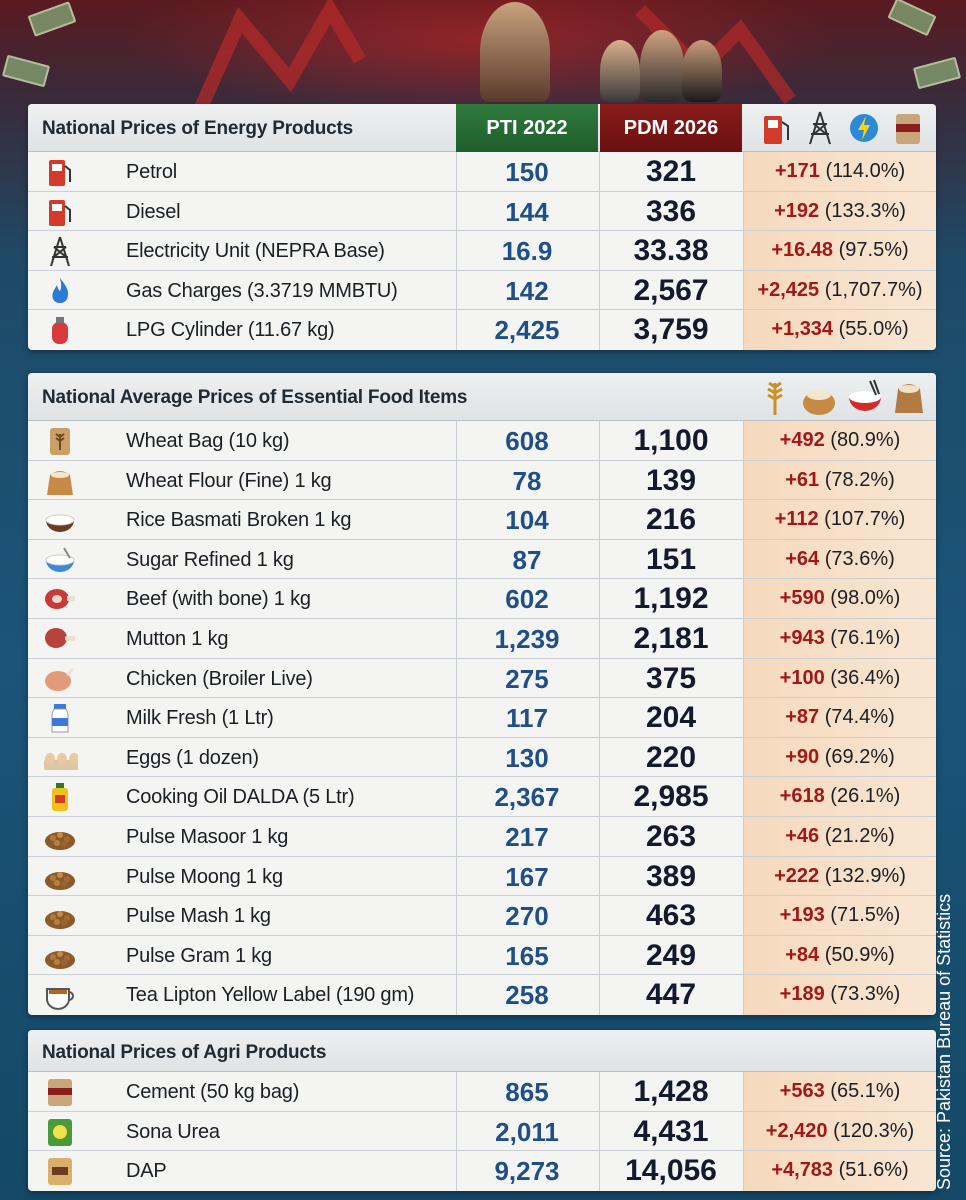 This screenshot has height=1200, width=966. What do you see at coordinates (671, 1091) in the screenshot?
I see `price-2026: 1,428` at bounding box center [671, 1091].